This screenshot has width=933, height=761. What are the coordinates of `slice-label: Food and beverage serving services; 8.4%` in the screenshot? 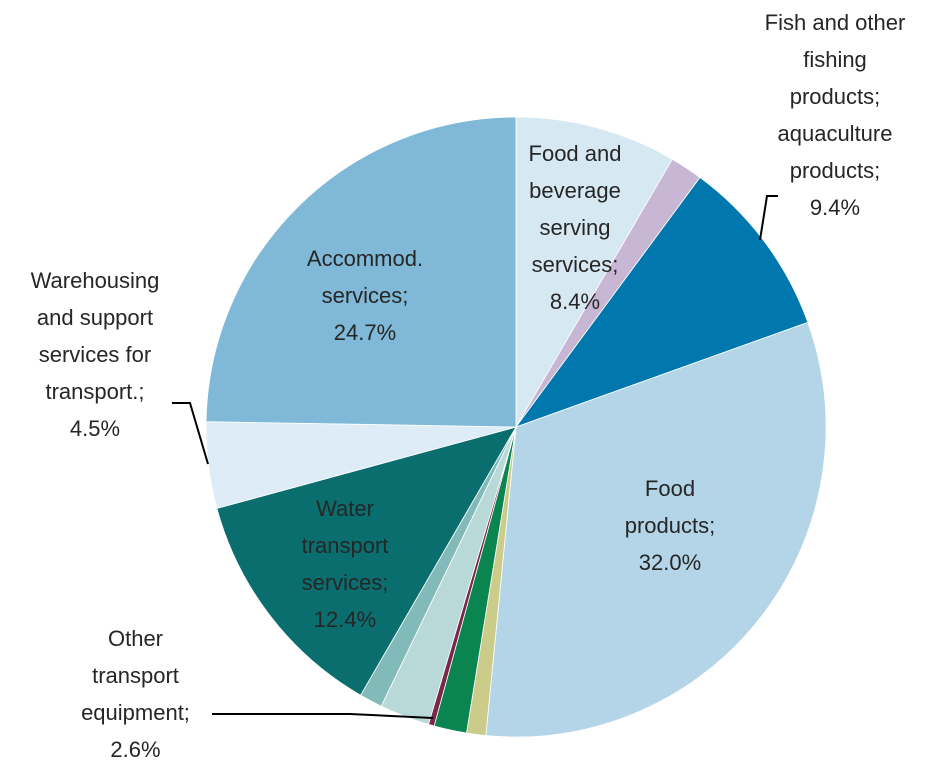 It's located at (575, 227).